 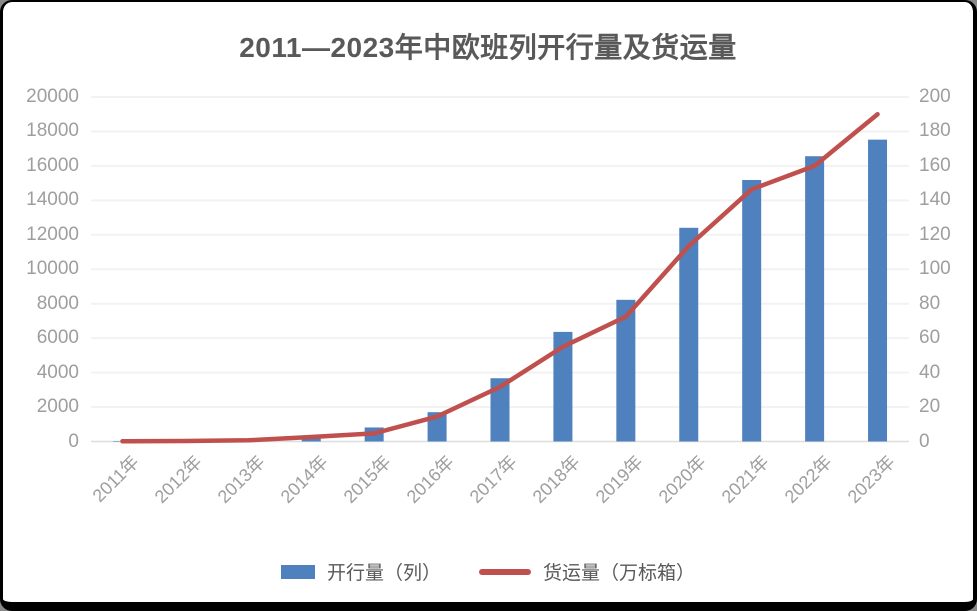 I want to click on left-axis-tick-2000: 2000, so click(x=57, y=407).